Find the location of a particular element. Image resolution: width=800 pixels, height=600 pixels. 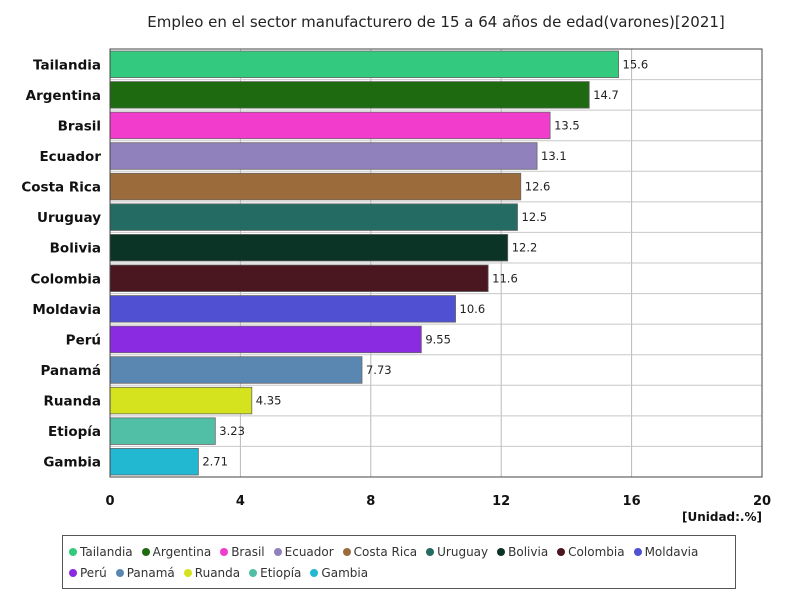

bar-moldavia is located at coordinates (282, 309).